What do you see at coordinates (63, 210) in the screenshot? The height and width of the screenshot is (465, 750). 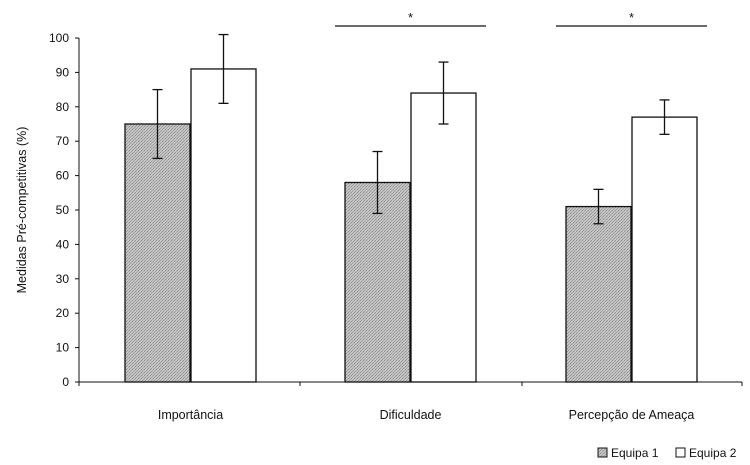 I see `y-tick-label: 50` at bounding box center [63, 210].